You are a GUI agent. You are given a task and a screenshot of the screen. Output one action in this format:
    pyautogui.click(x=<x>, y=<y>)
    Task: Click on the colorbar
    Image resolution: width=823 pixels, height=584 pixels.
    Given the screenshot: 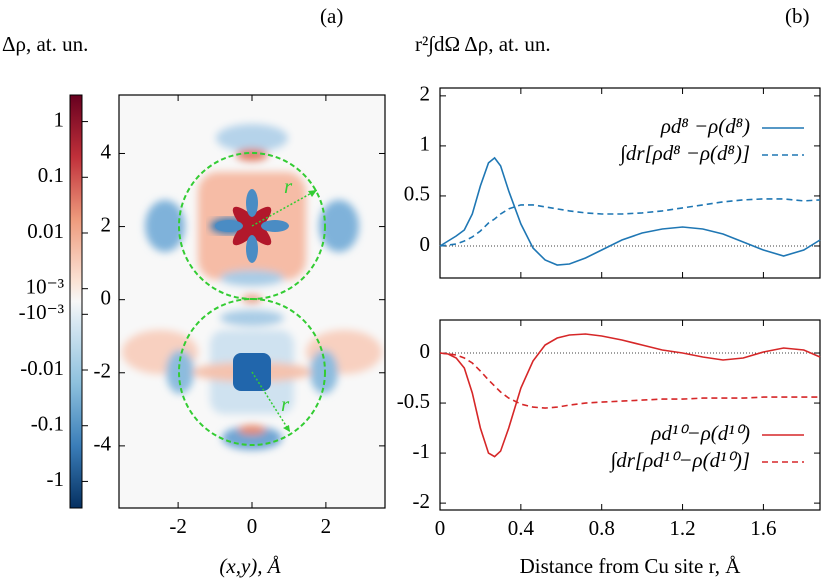 What is the action you would take?
    pyautogui.click(x=76, y=301)
    